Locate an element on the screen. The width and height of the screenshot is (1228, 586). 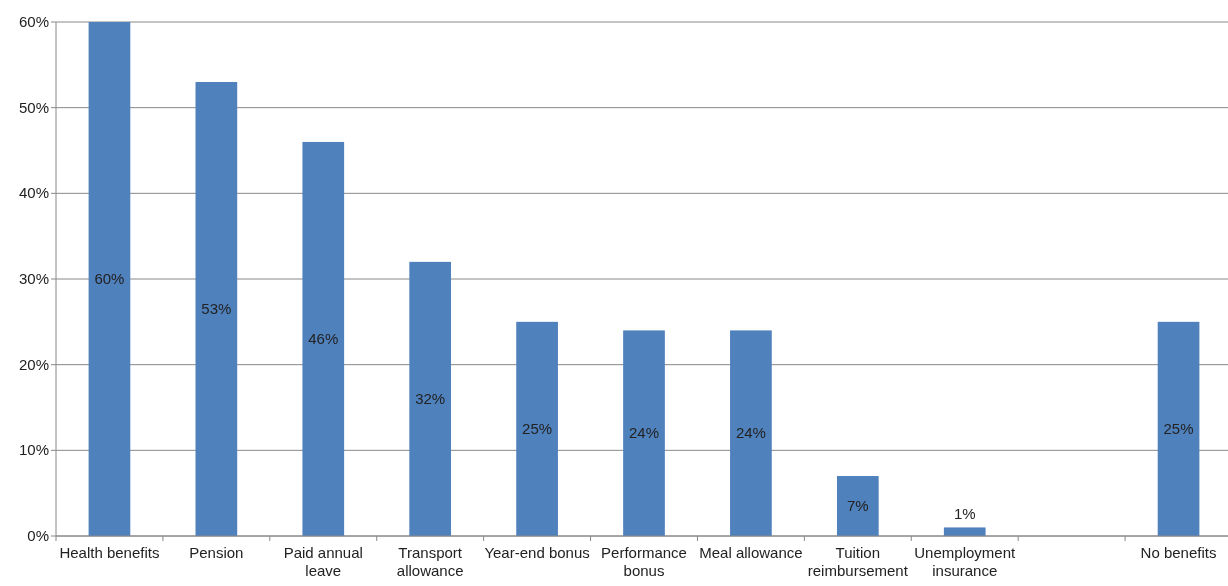
y-tick-label: 10% is located at coordinates (33, 450).